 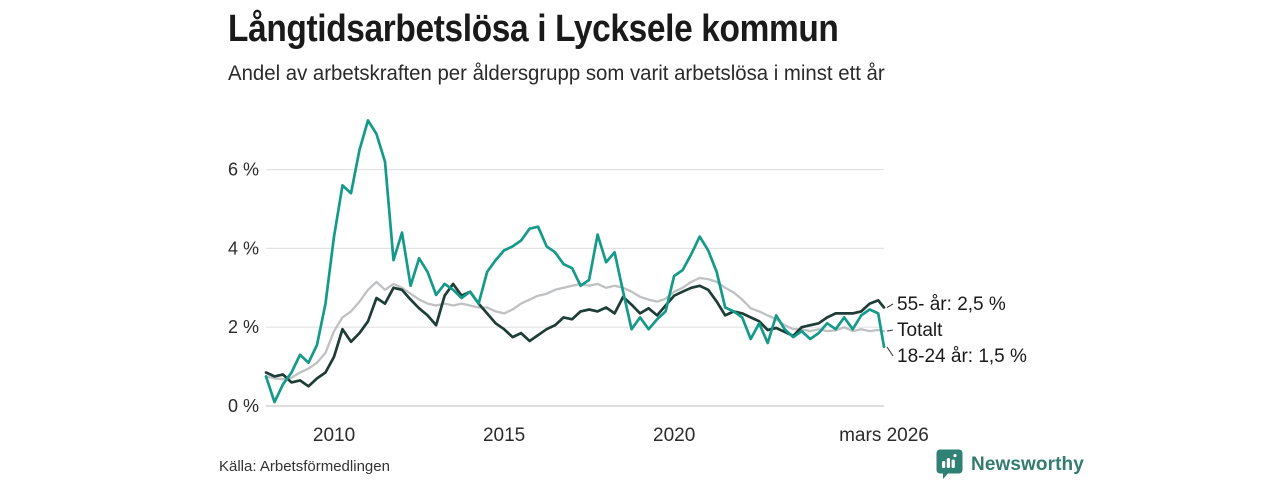 What do you see at coordinates (504, 435) in the screenshot?
I see `x-axis-tick-label: 2015` at bounding box center [504, 435].